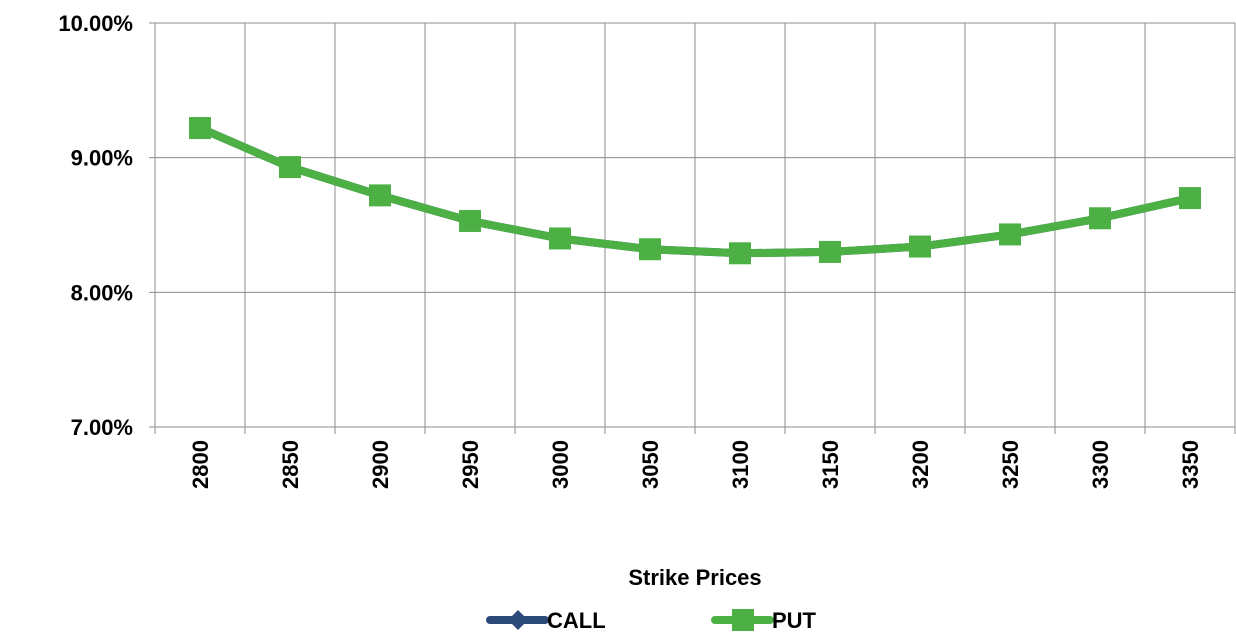 Image resolution: width=1236 pixels, height=638 pixels. I want to click on x-tick-label: 3300, so click(1100, 464).